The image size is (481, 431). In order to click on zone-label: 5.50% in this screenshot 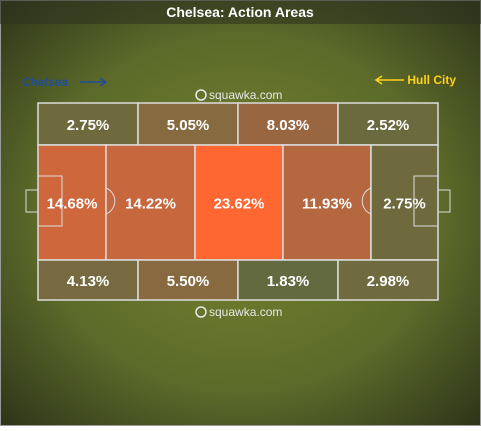, I will do `click(188, 281)`.